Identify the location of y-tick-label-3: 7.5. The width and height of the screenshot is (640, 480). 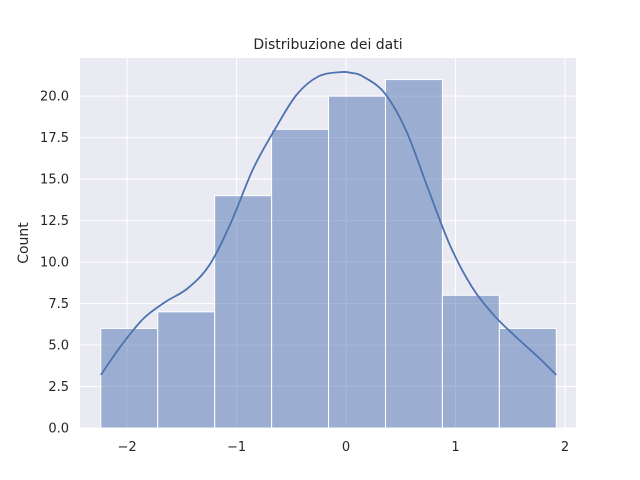
(58, 304).